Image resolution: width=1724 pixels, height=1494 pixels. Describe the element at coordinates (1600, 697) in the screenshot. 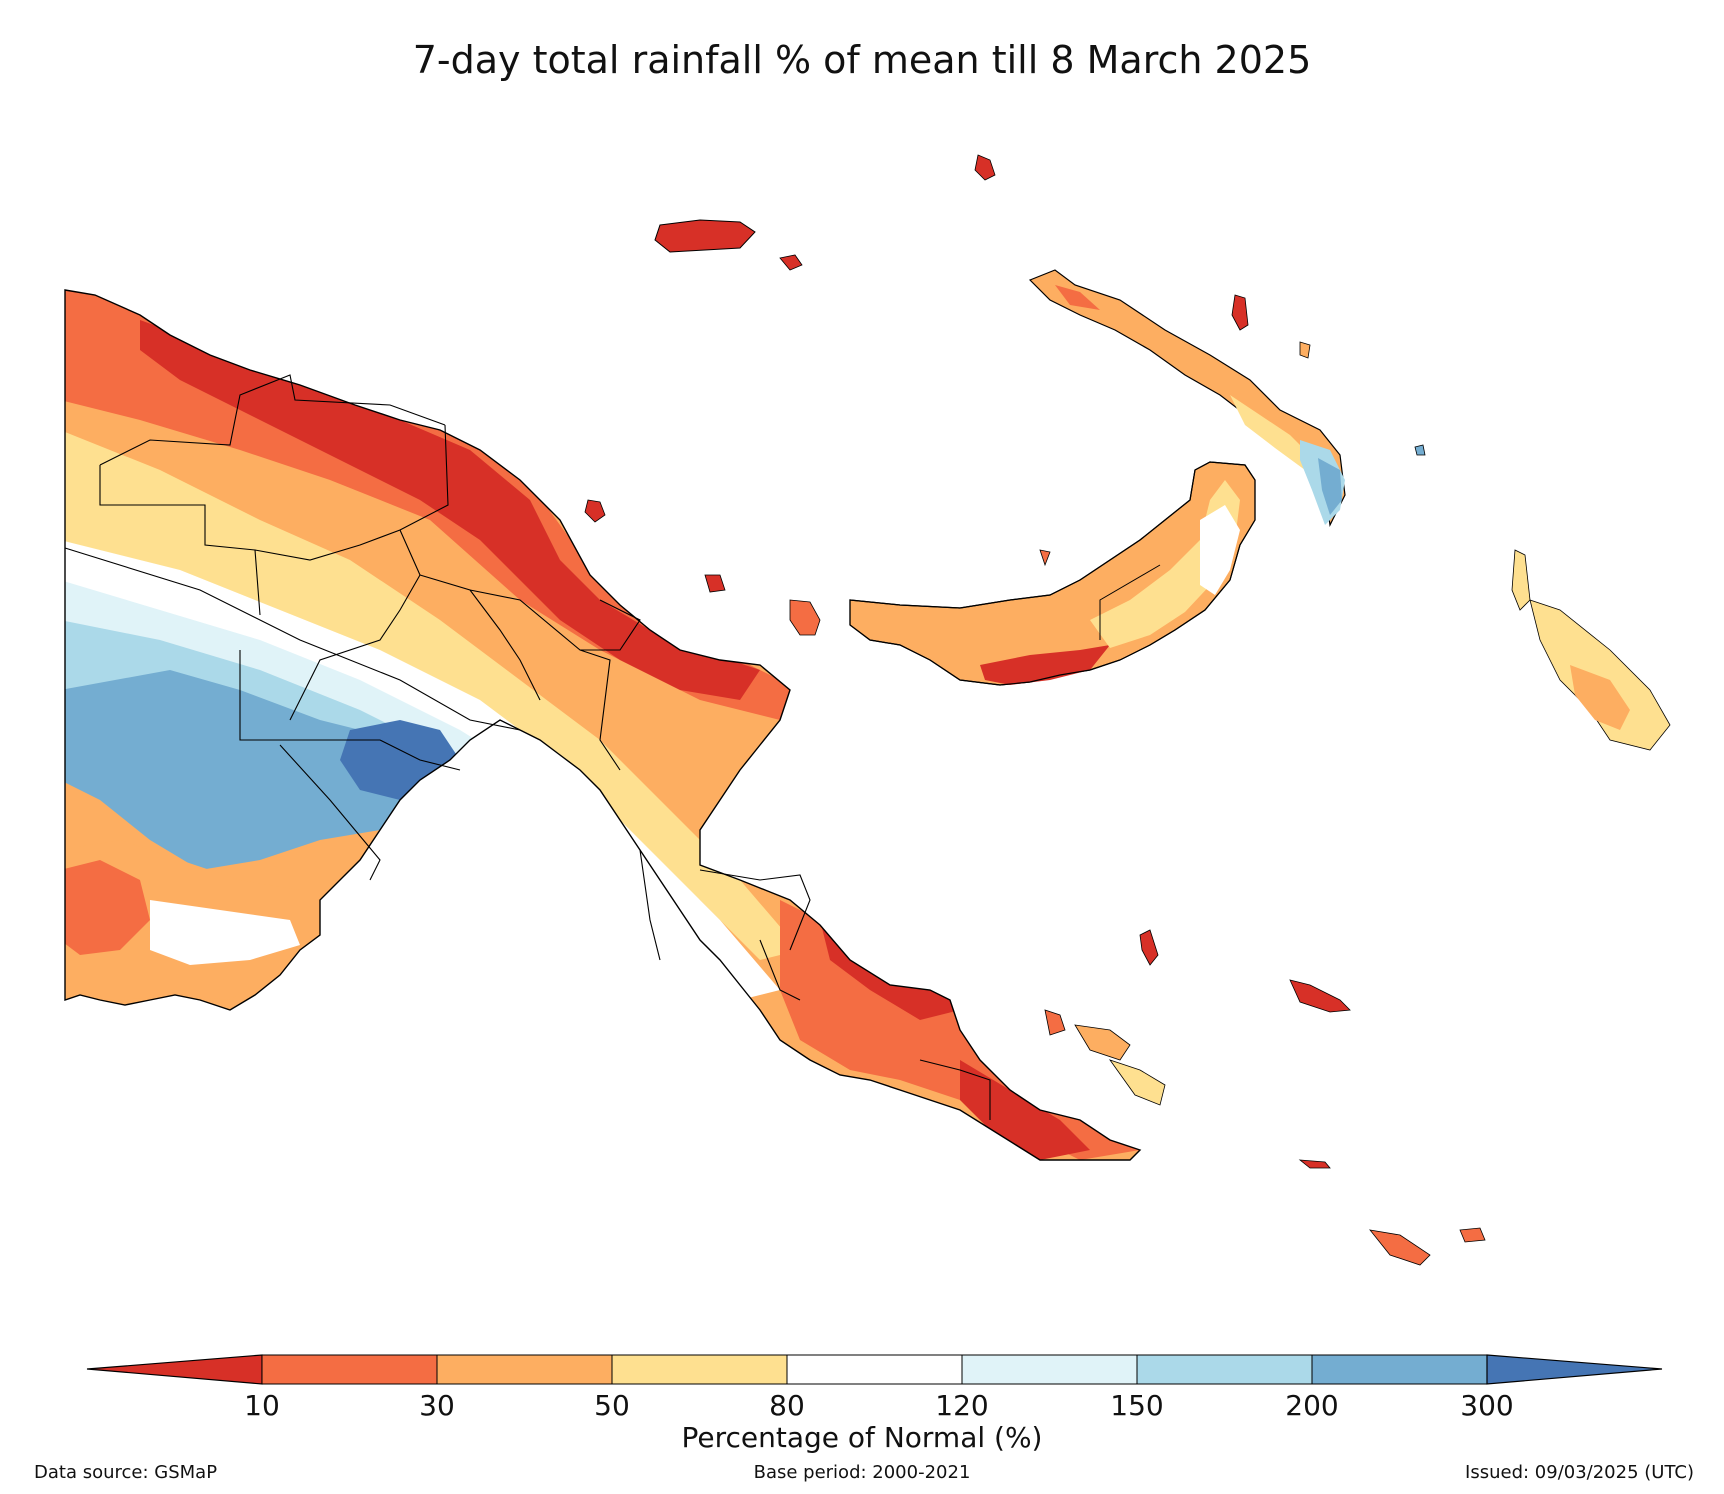

I see `bougainville-core` at that location.